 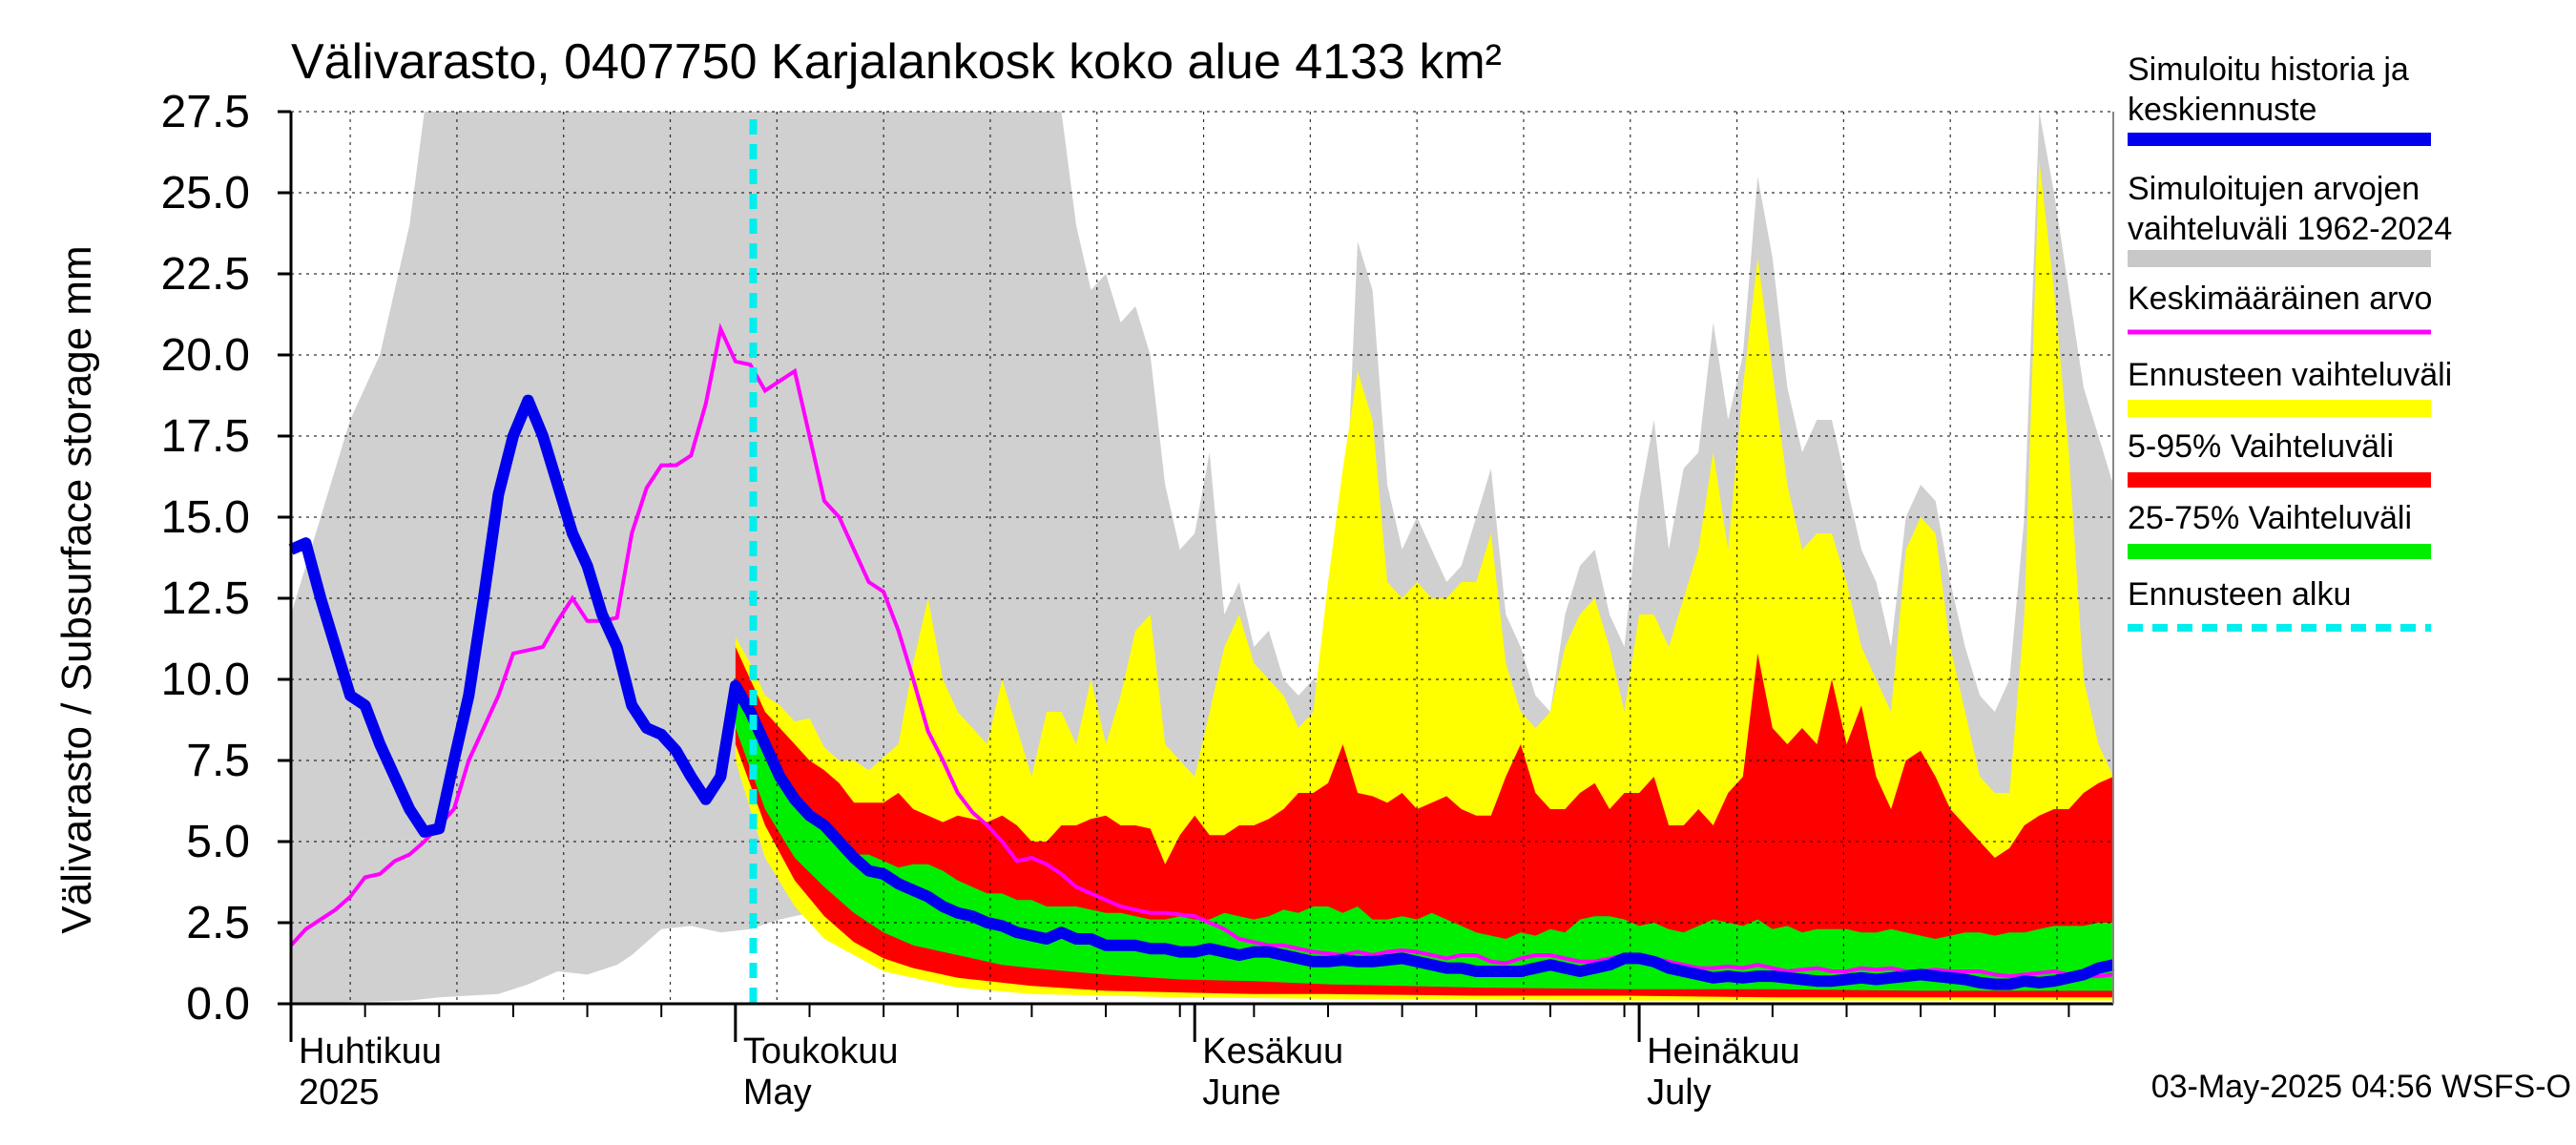 I want to click on footer-timestamp: 03-May-2025 04:56 WSFS-O, so click(x=2361, y=1087).